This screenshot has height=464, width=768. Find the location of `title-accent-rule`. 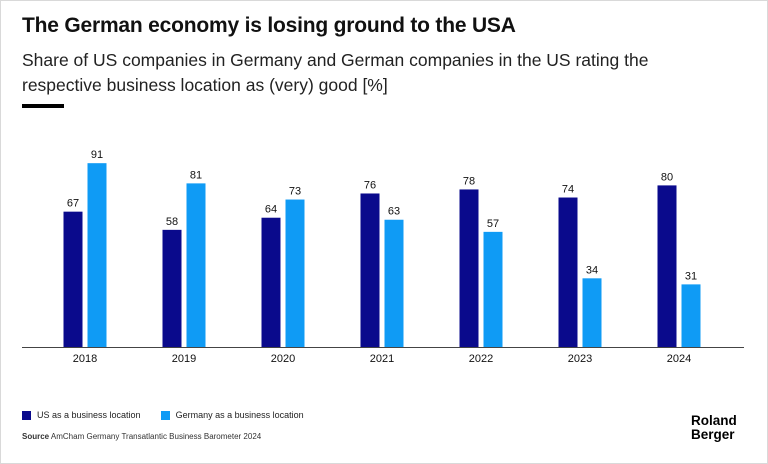

title-accent-rule is located at coordinates (43, 106).